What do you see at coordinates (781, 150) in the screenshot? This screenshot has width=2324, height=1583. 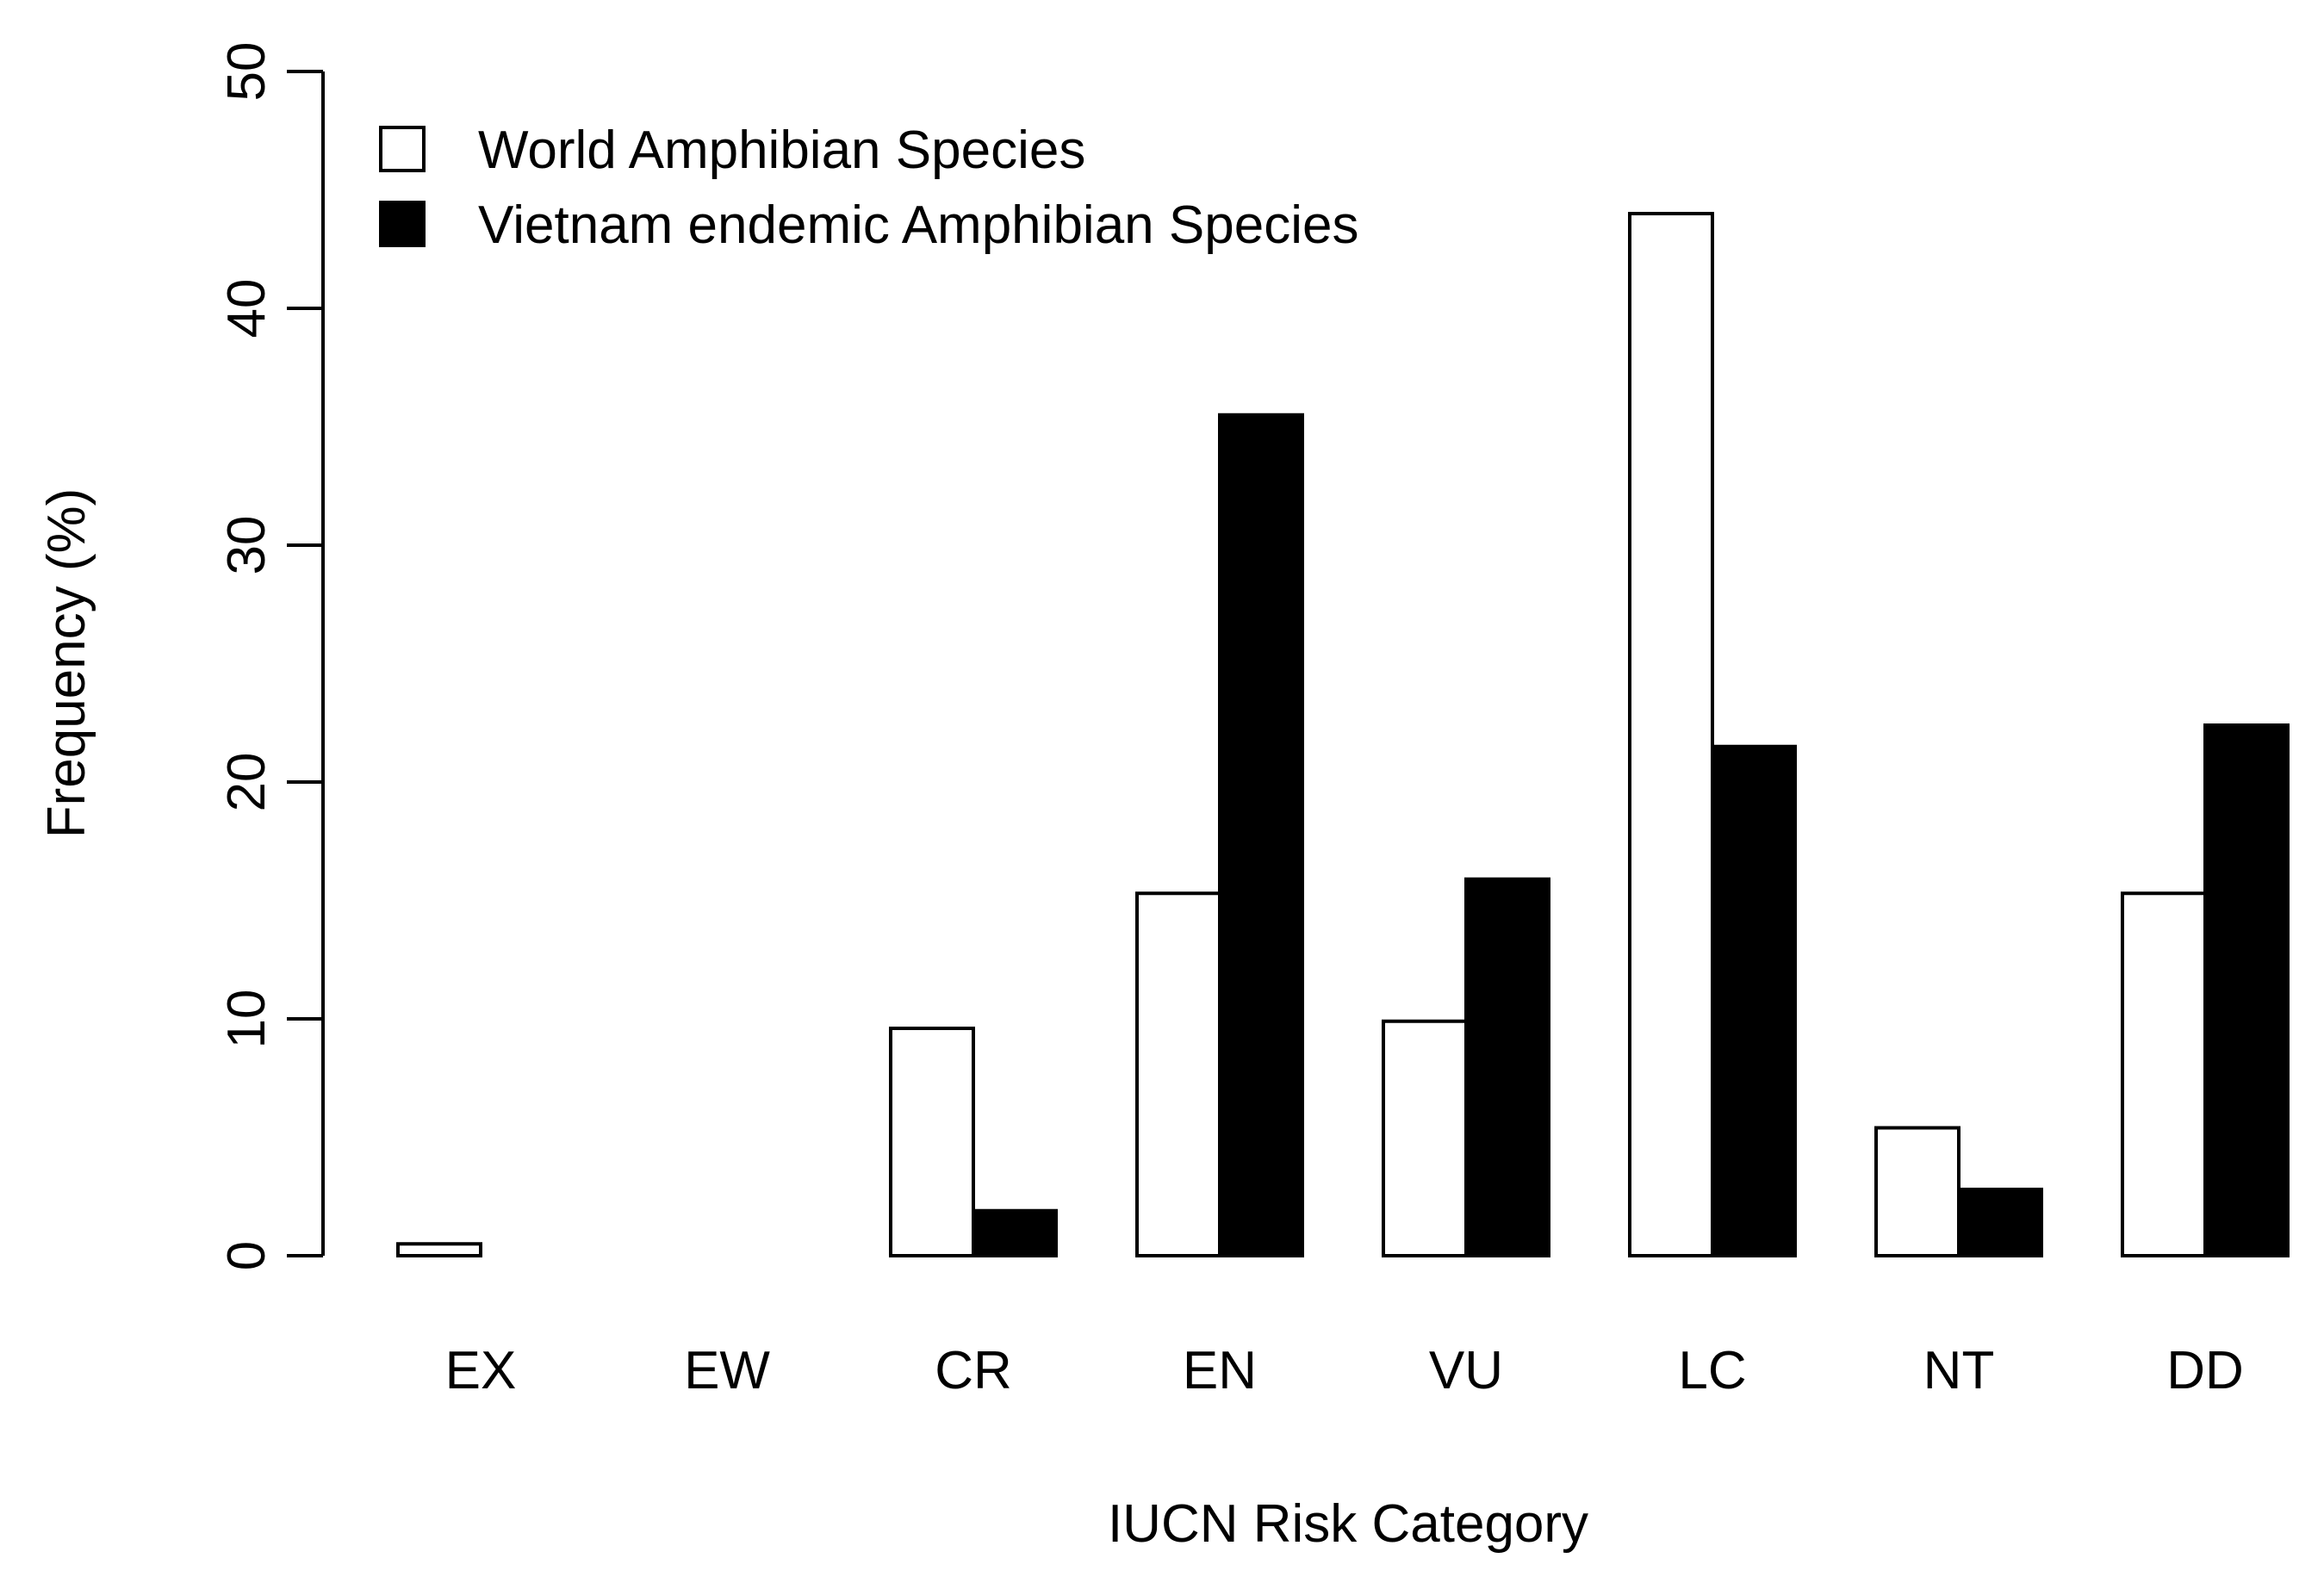 I see `legend-label-1: World Amphibian Species` at bounding box center [781, 150].